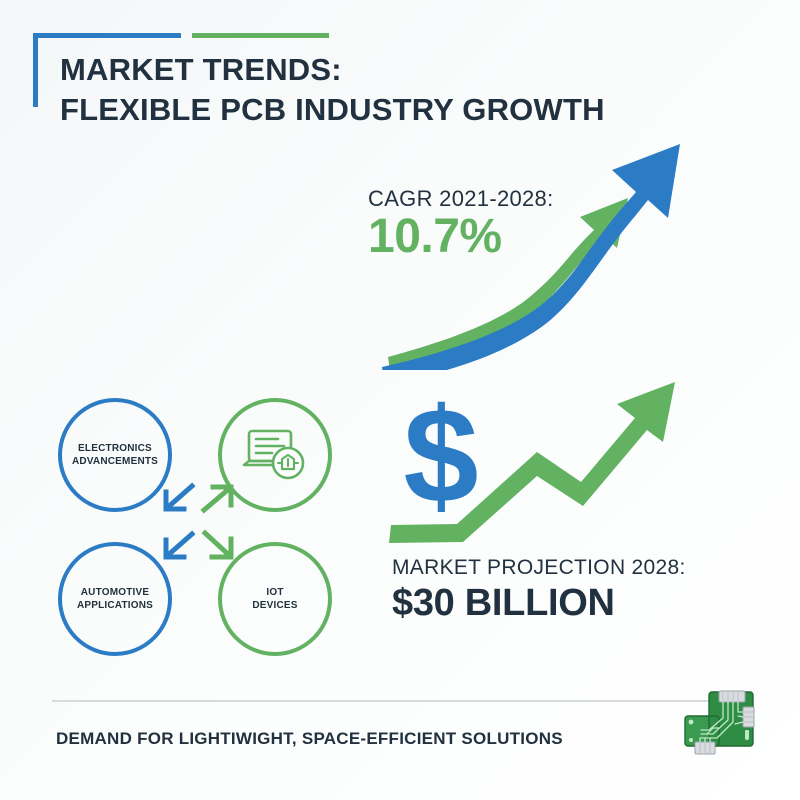  Describe the element at coordinates (719, 722) in the screenshot. I see `pcb-circuit-board-icon` at that location.